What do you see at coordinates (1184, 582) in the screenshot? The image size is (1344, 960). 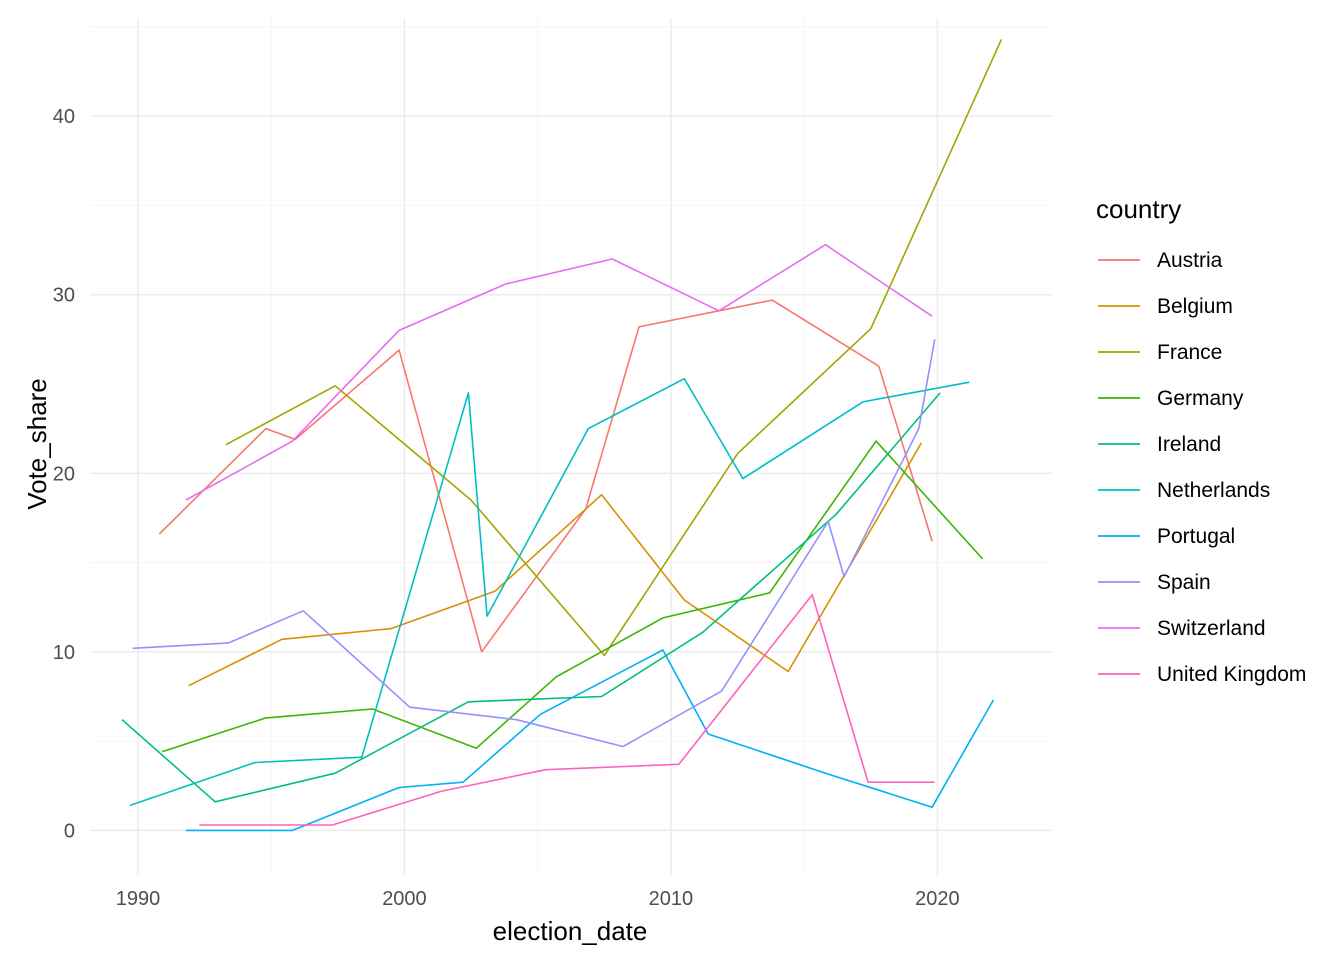 I see `legend-label: Spain` at bounding box center [1184, 582].